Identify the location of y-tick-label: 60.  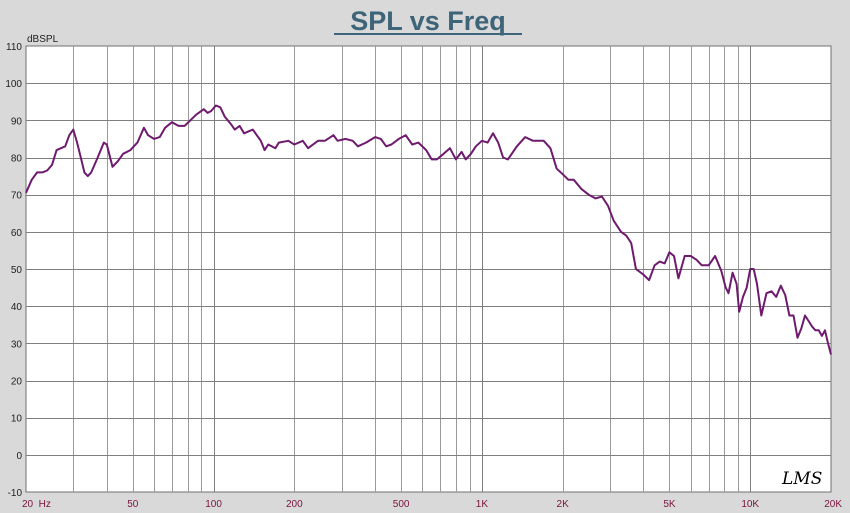
(17, 233).